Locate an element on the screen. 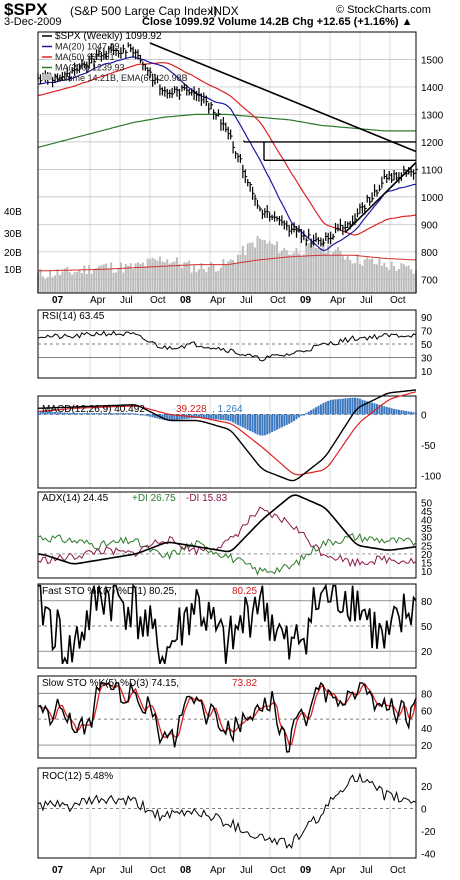 The image size is (460, 880). slow-sto-tick-label: 60 is located at coordinates (427, 712).